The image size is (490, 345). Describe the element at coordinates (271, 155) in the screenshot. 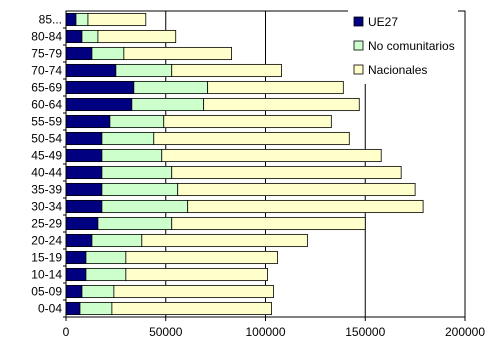

I see `bar-45-49-nacionales` at that location.